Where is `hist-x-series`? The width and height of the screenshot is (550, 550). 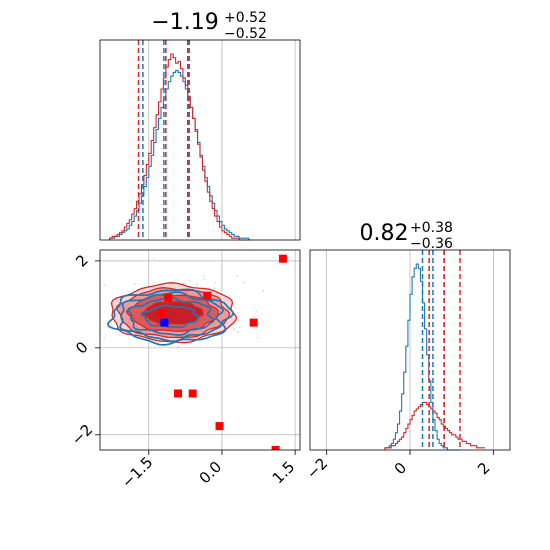
hist-x-series is located at coordinates (180, 147).